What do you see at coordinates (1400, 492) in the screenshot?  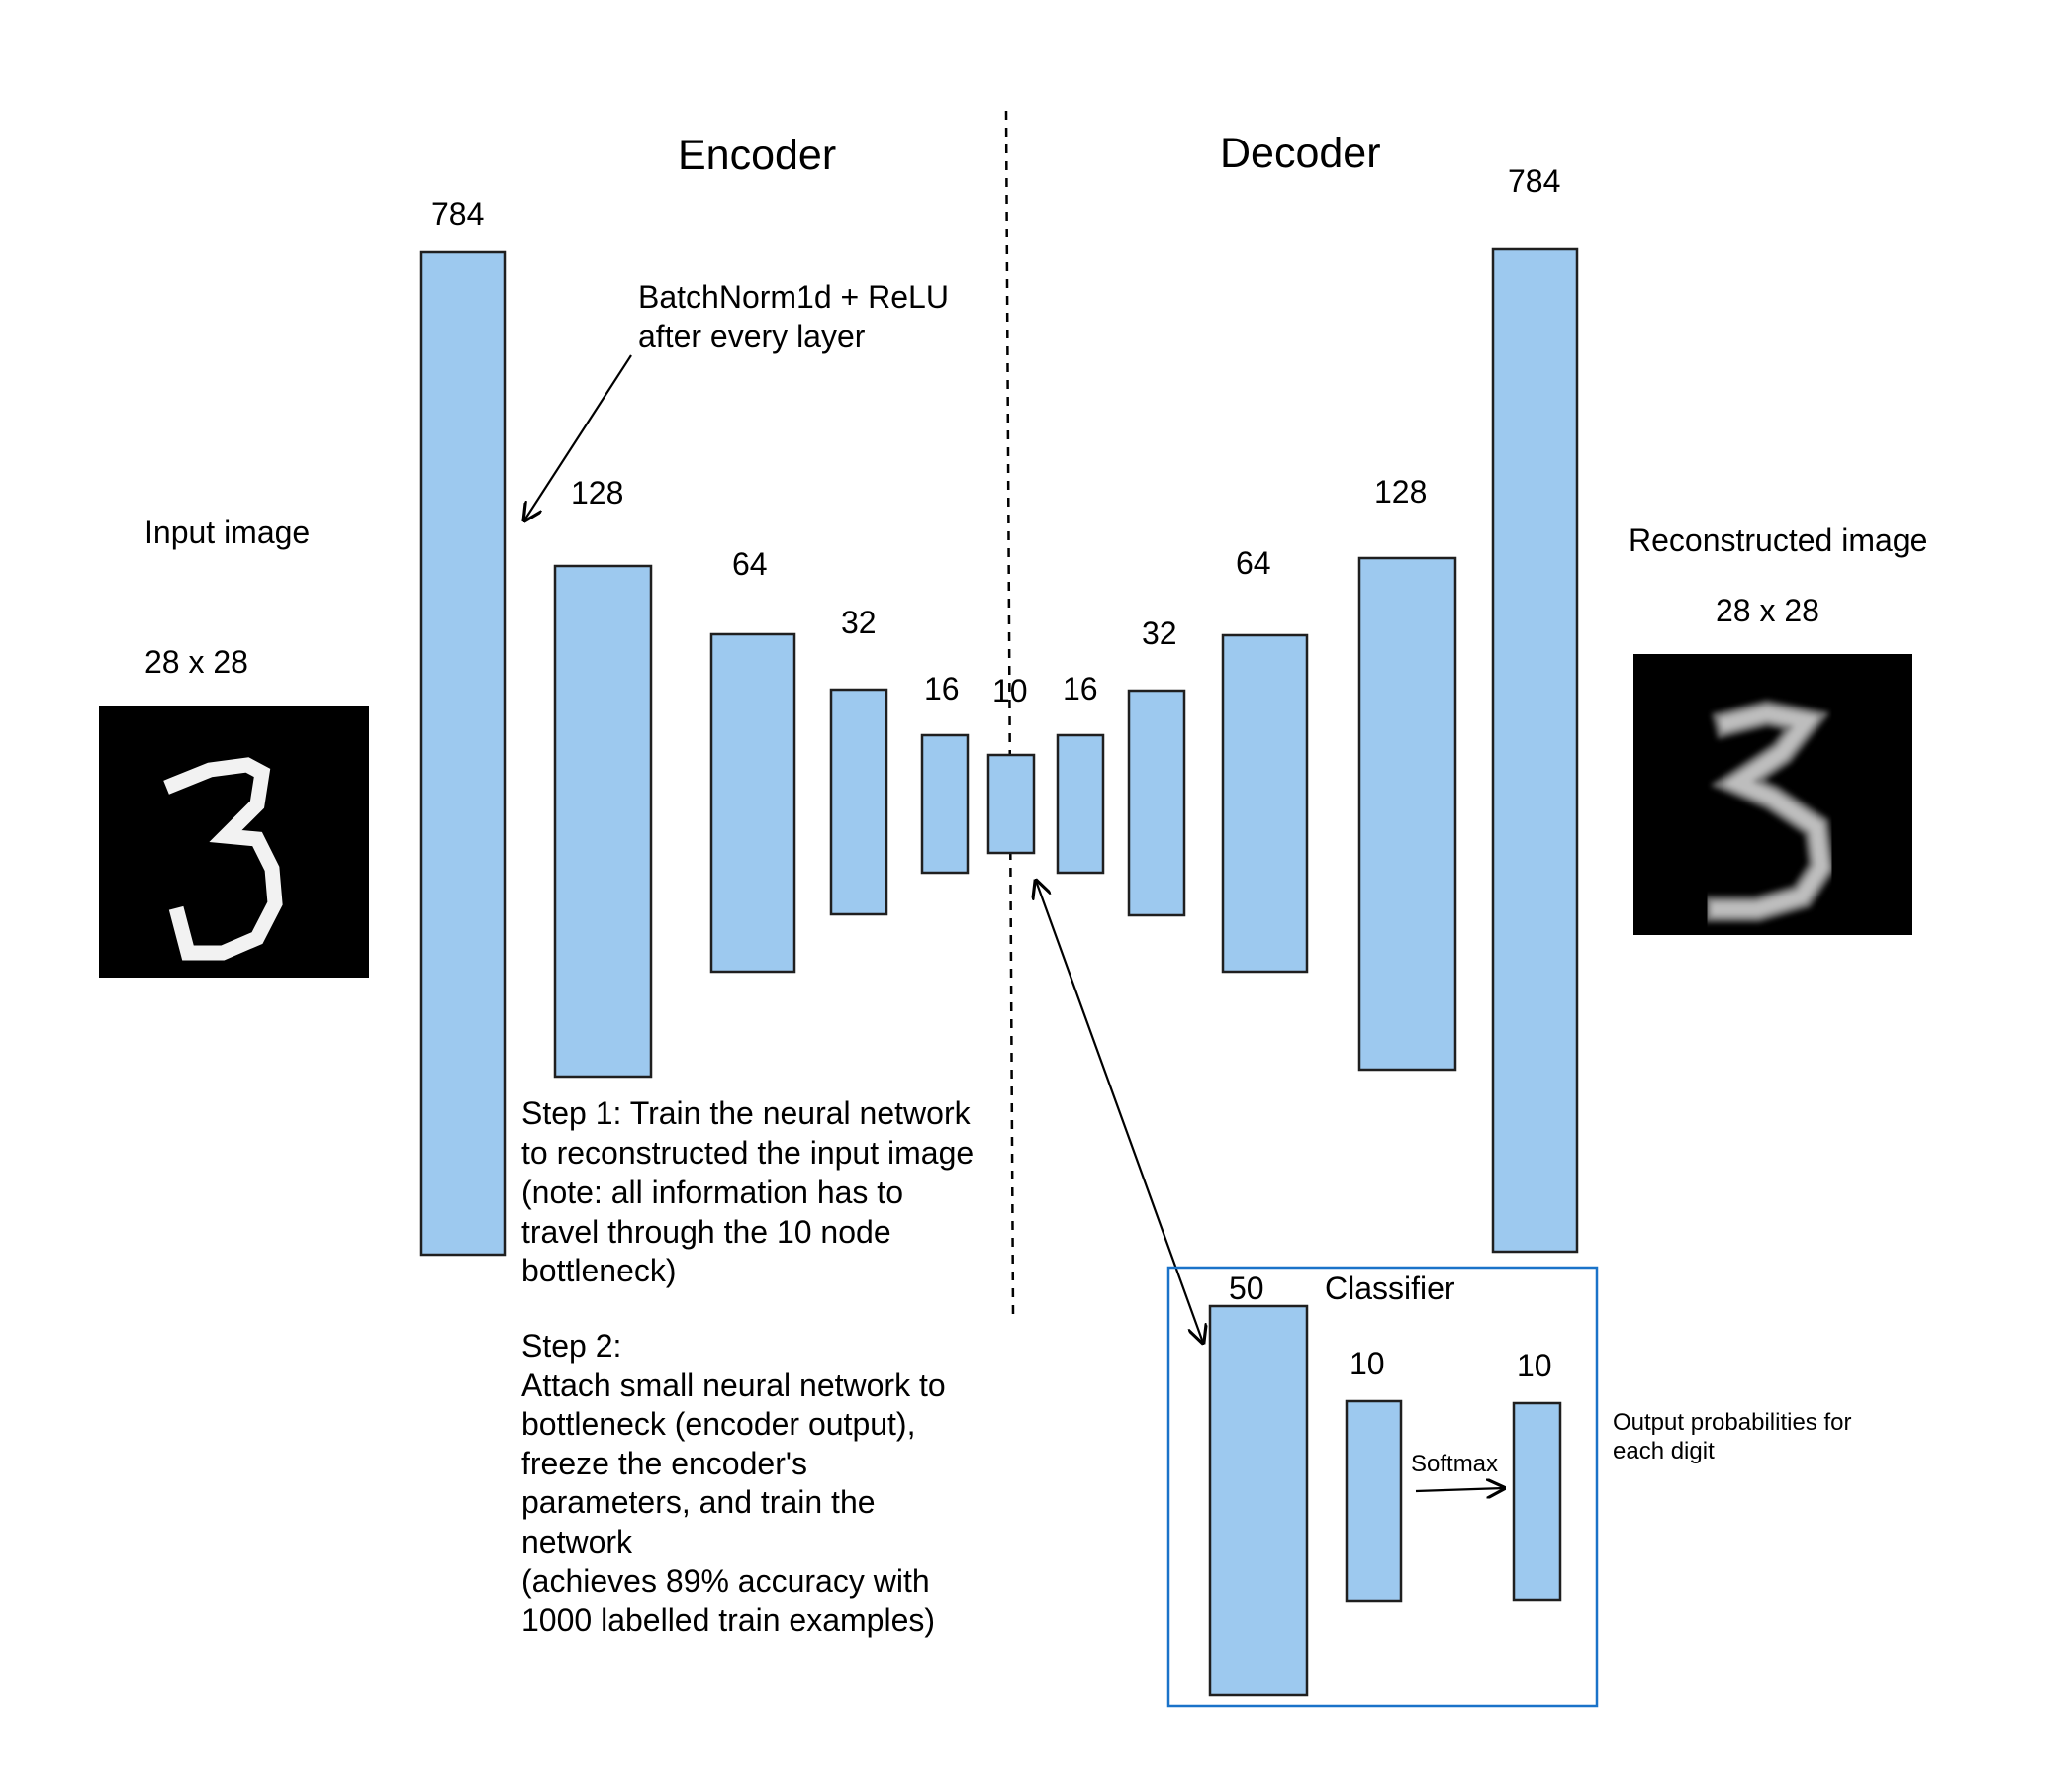 I see `decoder-layer-128-label: 128` at bounding box center [1400, 492].